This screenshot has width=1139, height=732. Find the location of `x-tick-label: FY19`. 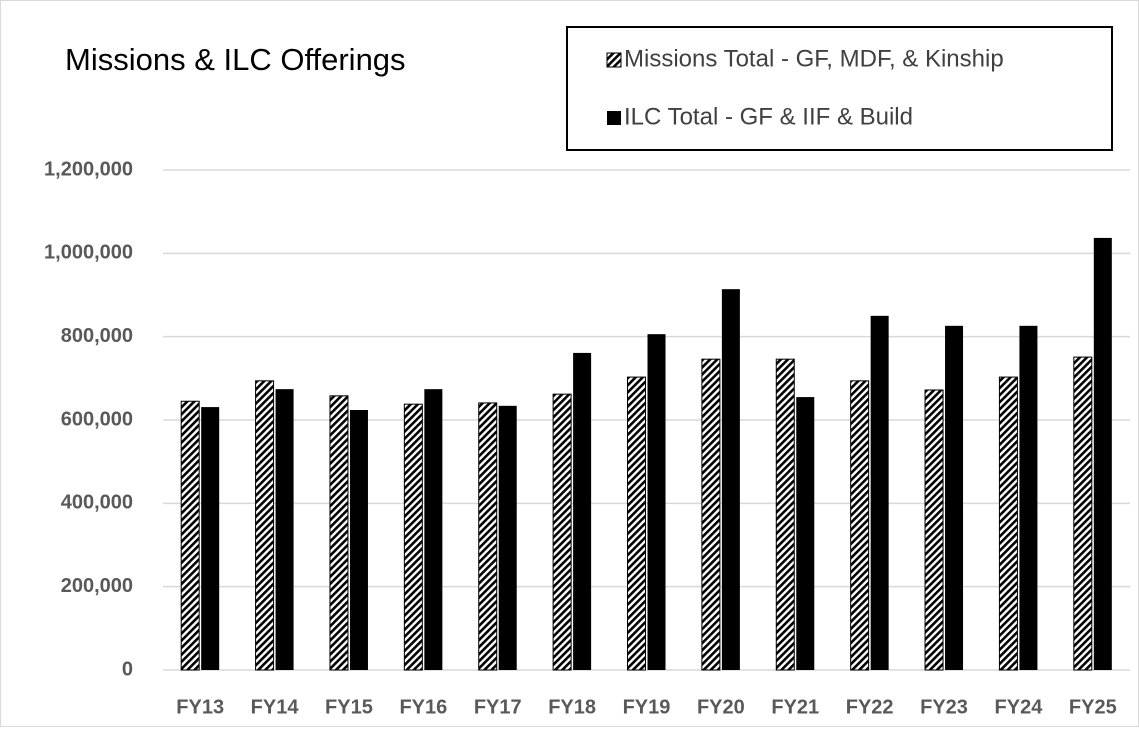

x-tick-label: FY19 is located at coordinates (647, 707).